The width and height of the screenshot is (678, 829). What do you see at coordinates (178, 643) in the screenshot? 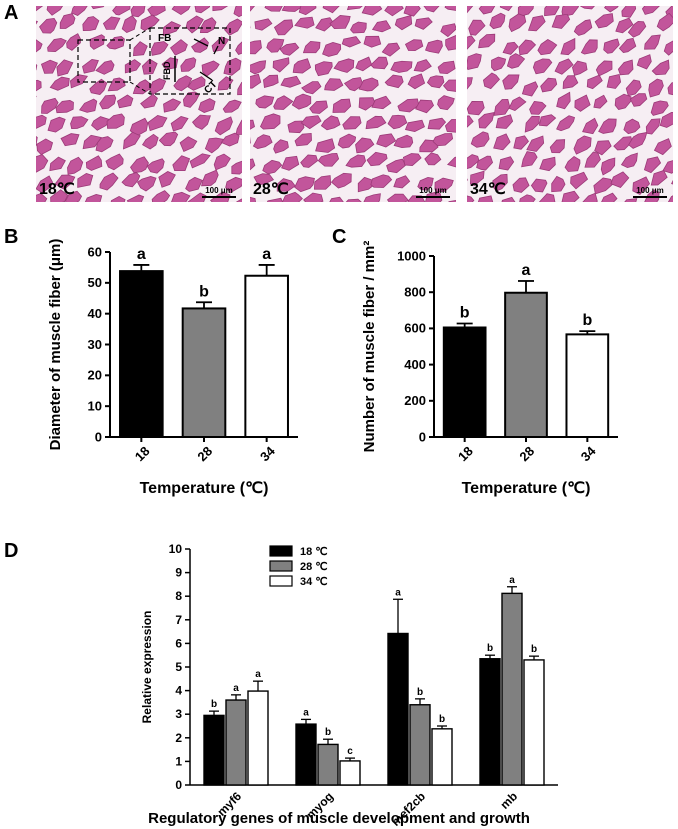
I see `y-tick-label: 6` at bounding box center [178, 643].